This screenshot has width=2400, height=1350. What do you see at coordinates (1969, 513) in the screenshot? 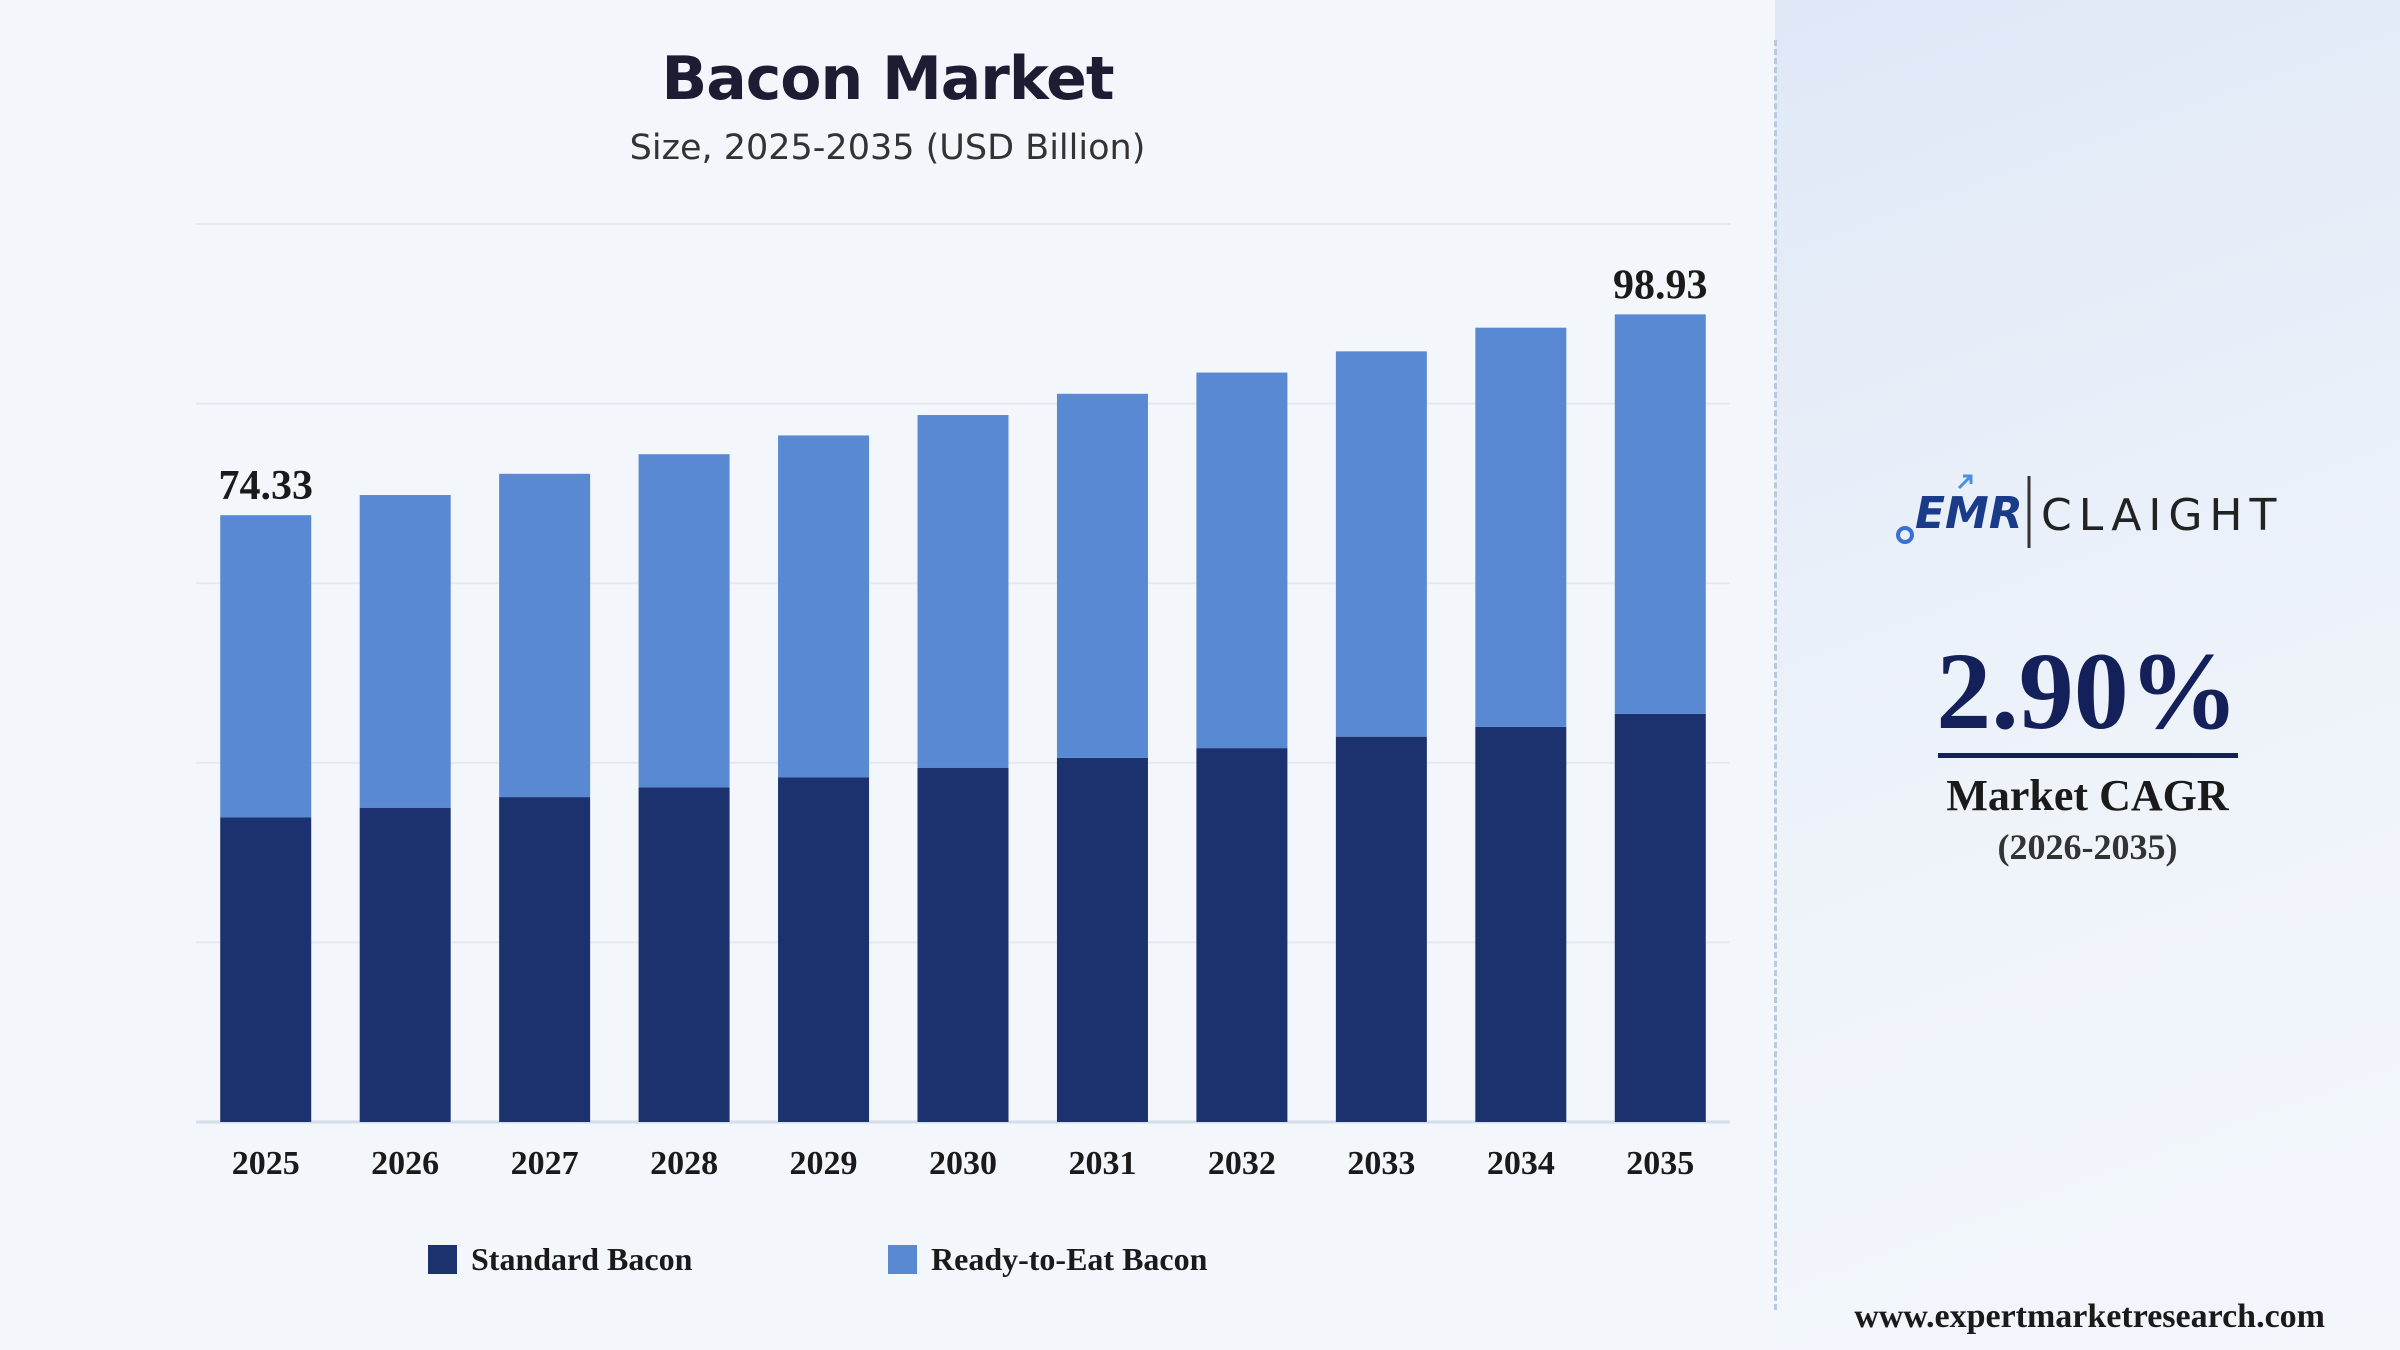
I see `logo-emr-text: EMR` at bounding box center [1969, 513].